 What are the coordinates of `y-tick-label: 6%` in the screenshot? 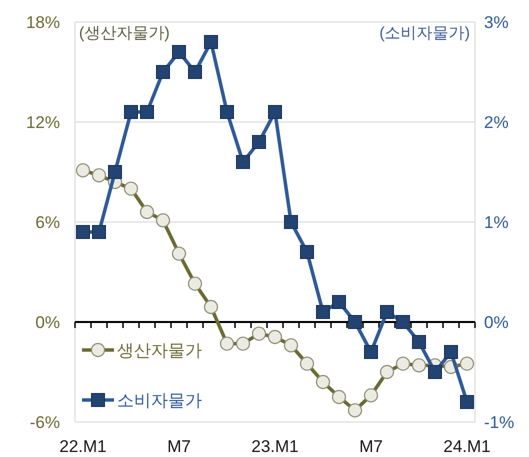 It's located at (47, 222).